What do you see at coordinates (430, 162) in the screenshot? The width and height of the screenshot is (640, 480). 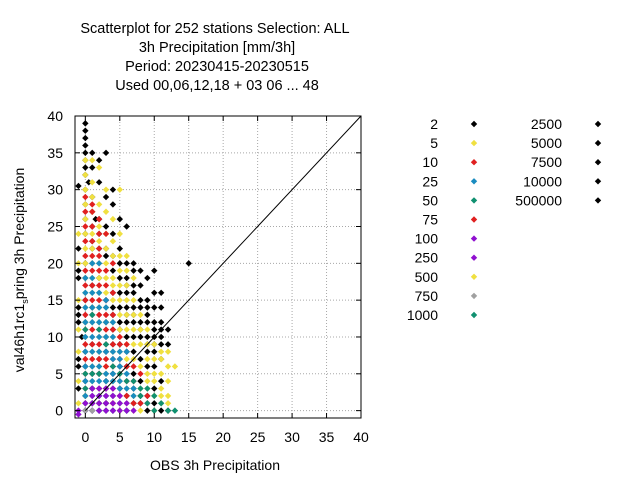 I see `legend-label: 10` at bounding box center [430, 162].